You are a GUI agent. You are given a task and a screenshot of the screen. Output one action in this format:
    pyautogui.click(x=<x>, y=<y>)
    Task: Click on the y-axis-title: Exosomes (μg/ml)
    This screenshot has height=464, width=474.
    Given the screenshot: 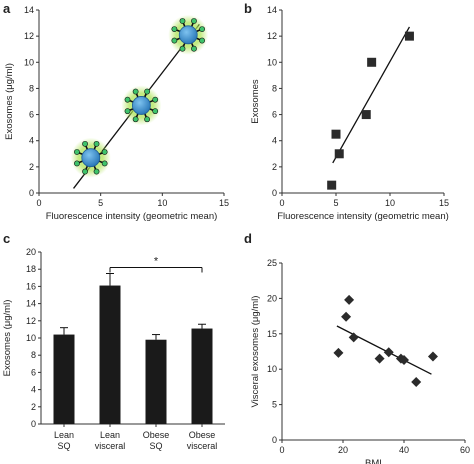 What is the action you would take?
    pyautogui.click(x=7, y=338)
    